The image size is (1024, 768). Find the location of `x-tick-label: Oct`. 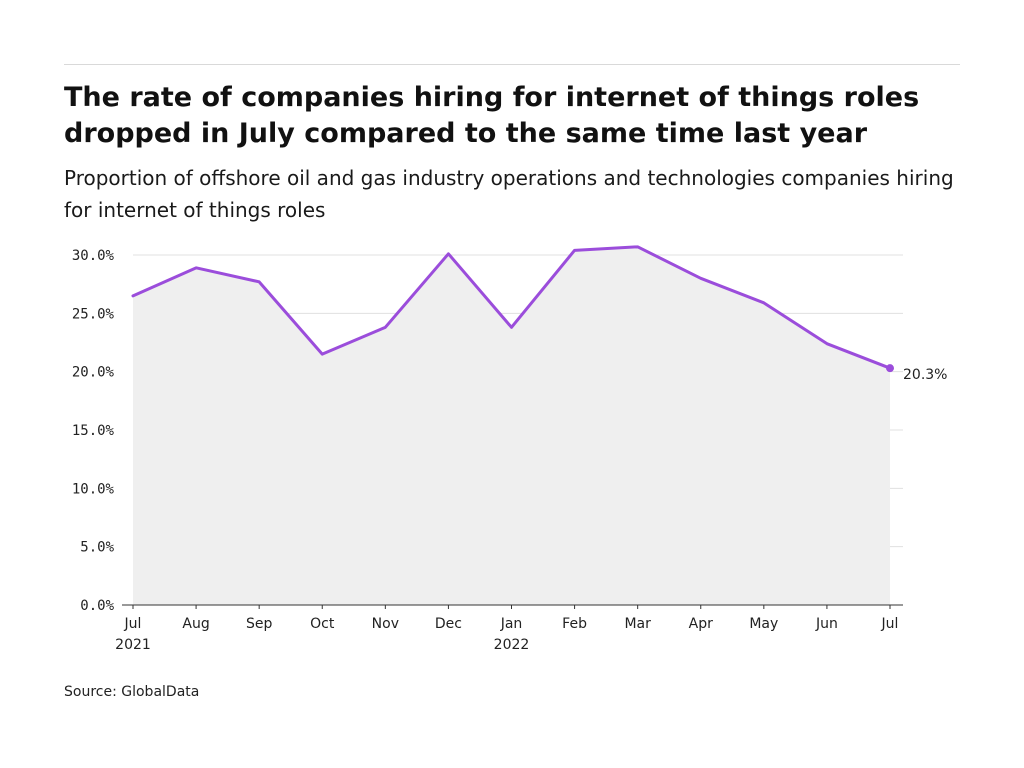

x-tick-label: Oct is located at coordinates (322, 624).